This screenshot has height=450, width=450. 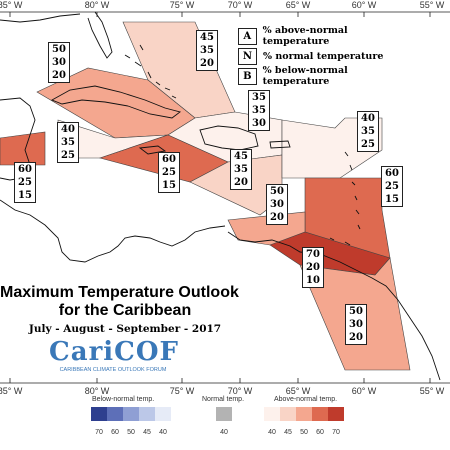 What do you see at coordinates (224, 414) in the screenshot?
I see `colorbar-swatch-normal` at bounding box center [224, 414].